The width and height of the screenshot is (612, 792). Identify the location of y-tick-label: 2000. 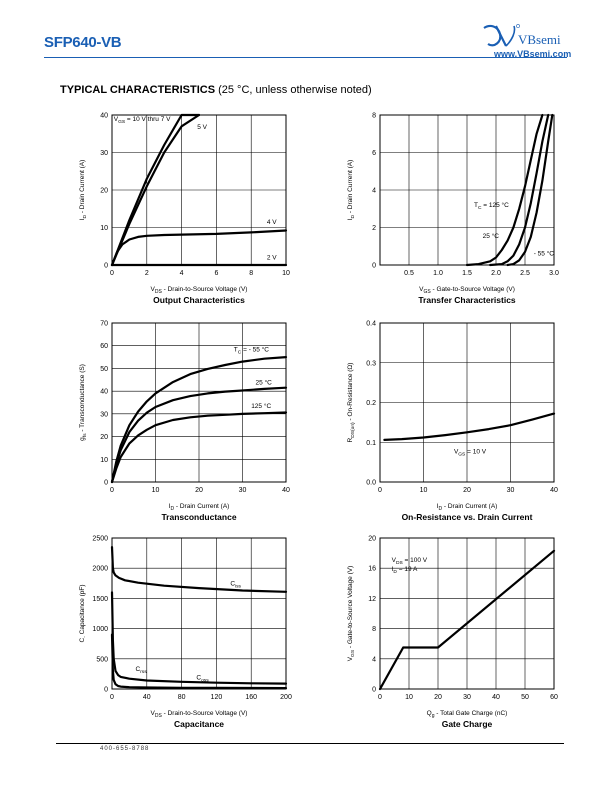
(100, 569).